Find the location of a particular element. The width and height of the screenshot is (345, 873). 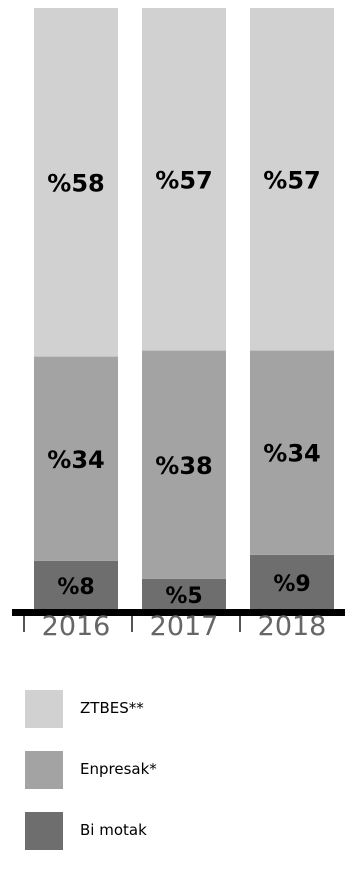

data-label-ztbes-2017: %57 is located at coordinates (183, 180).